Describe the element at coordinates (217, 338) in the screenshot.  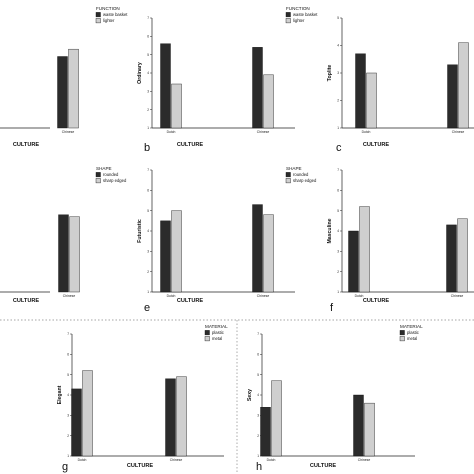
I see `legend-item-label: metal` at that location.